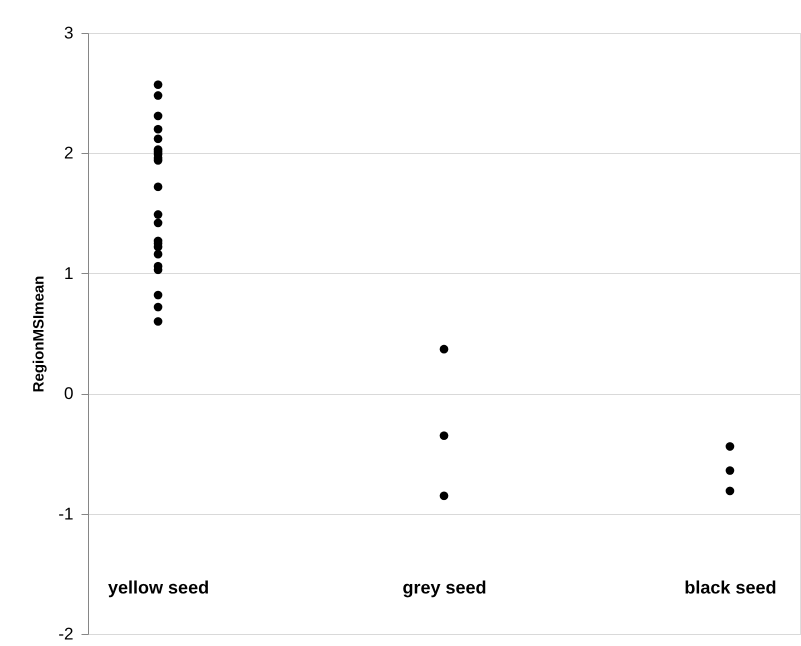 Image resolution: width=801 pixels, height=646 pixels. Describe the element at coordinates (66, 514) in the screenshot. I see `y-tick-label: -1` at that location.